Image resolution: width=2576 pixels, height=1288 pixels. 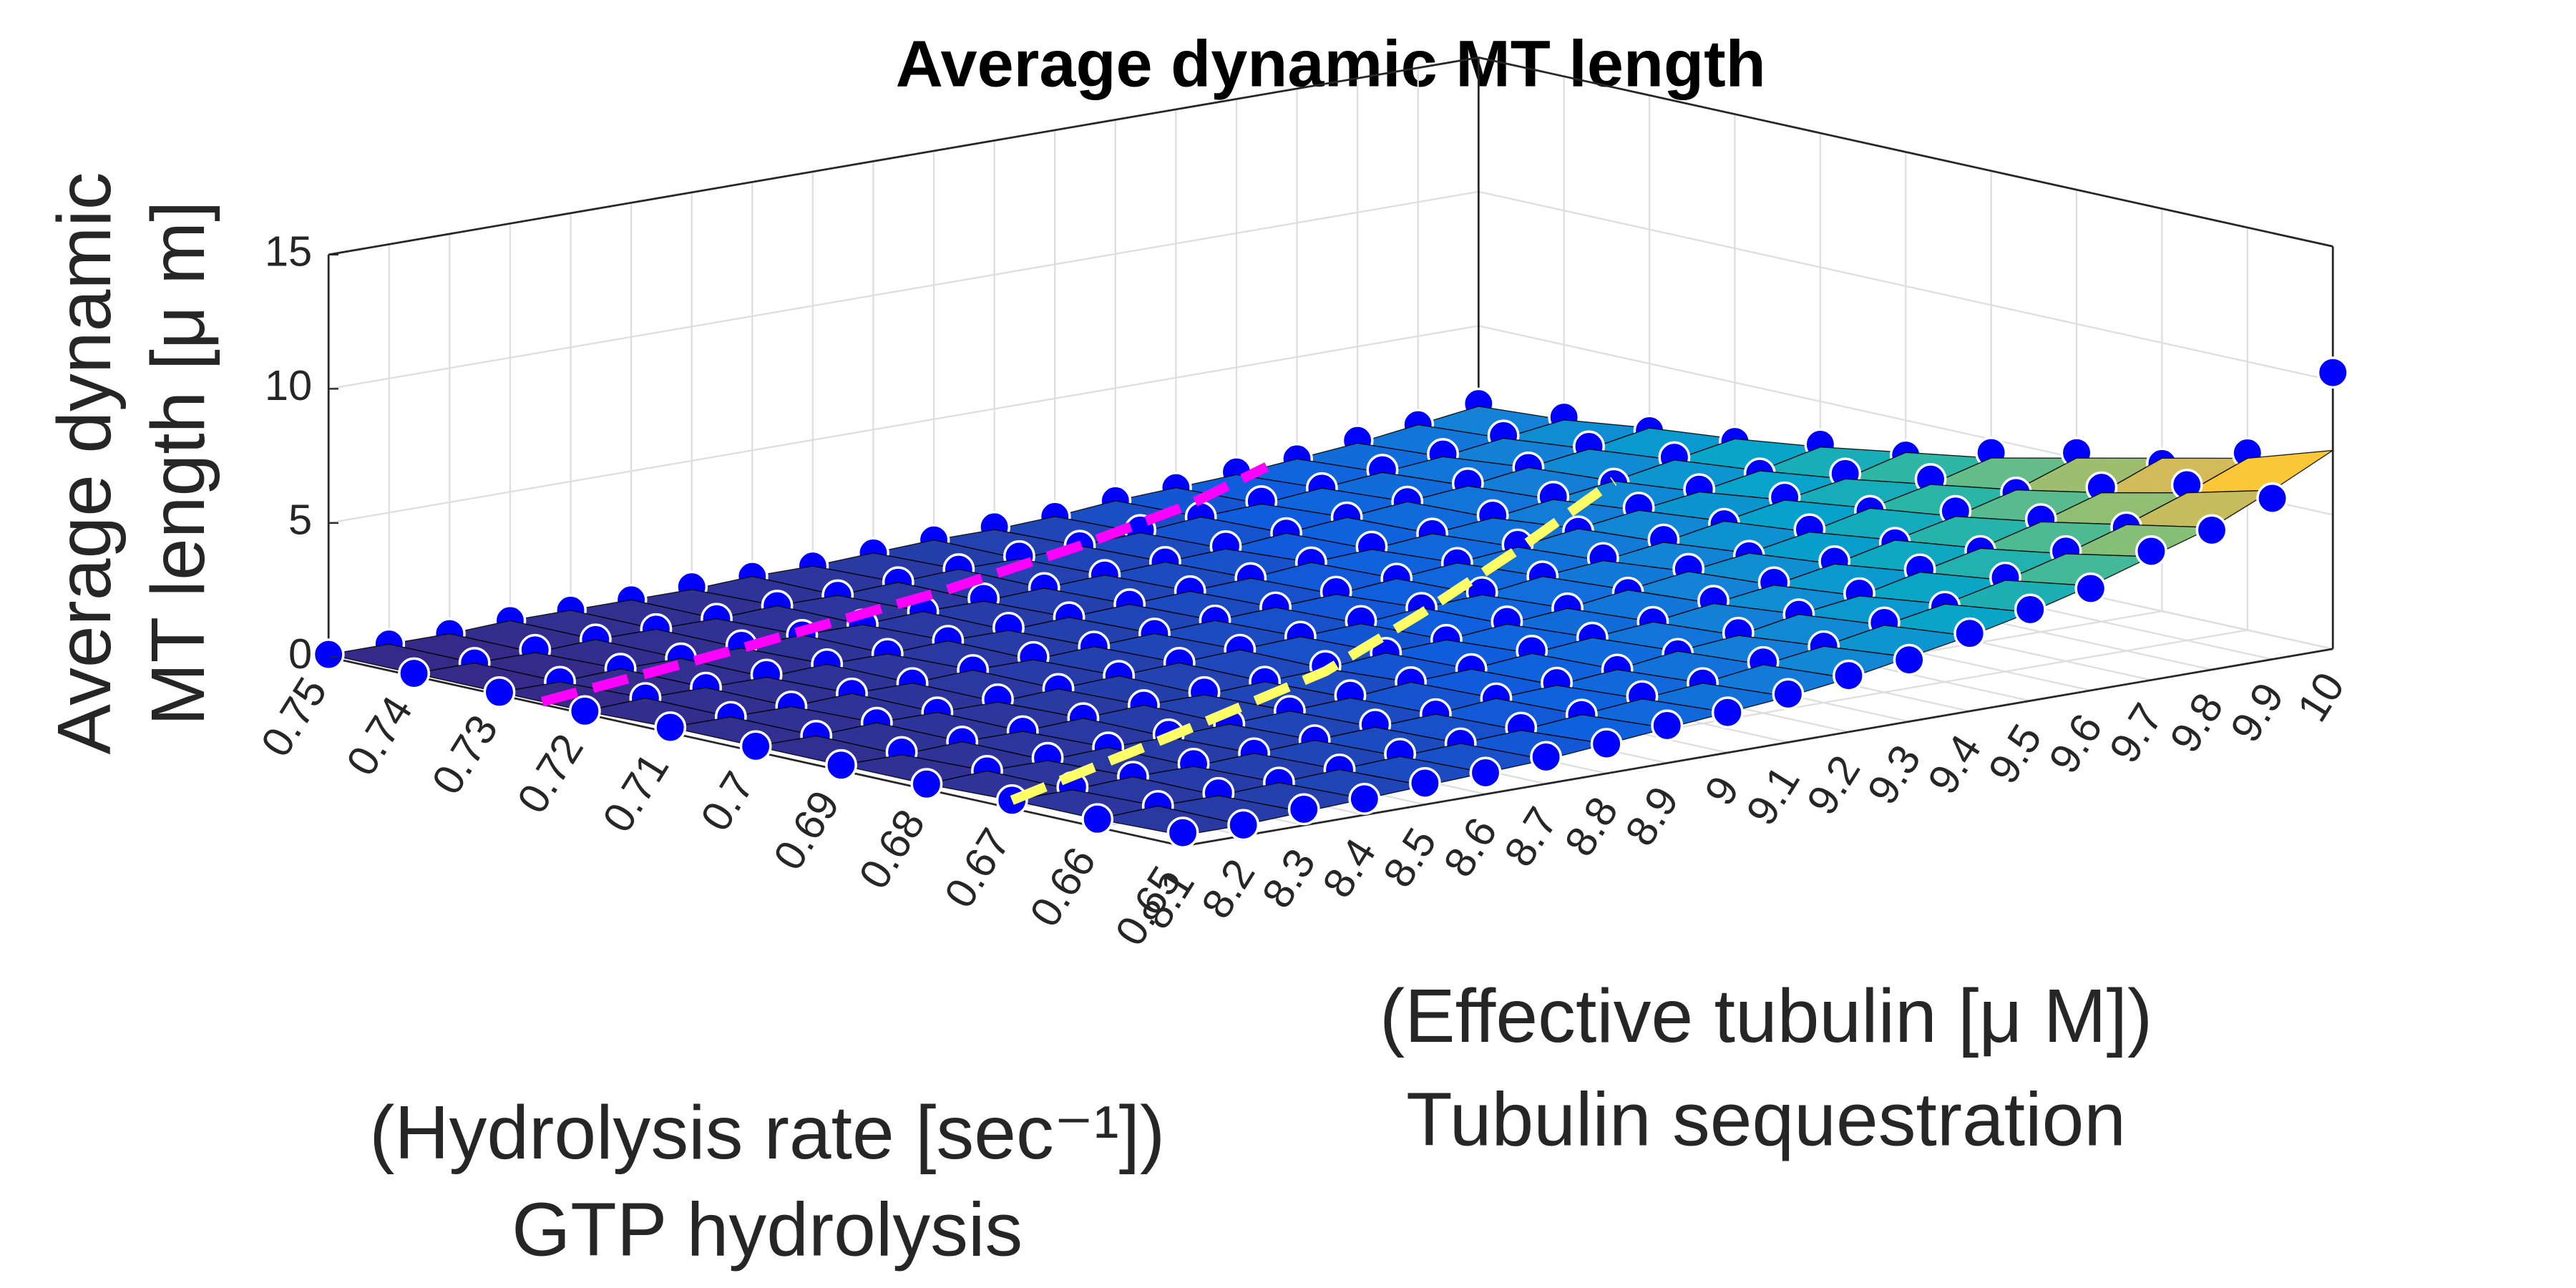 I want to click on surface-patch, so click(x=1170, y=820).